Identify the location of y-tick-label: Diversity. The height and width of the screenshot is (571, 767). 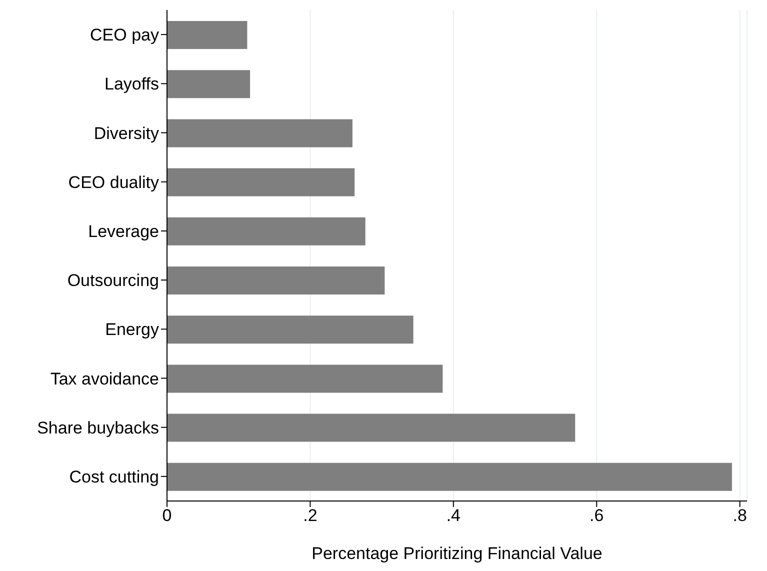
(127, 133).